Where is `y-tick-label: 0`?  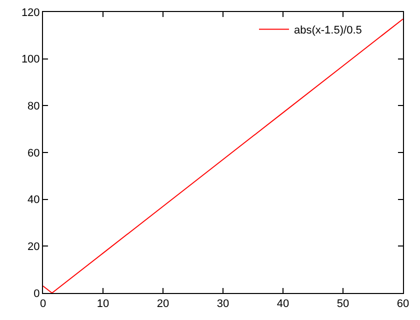
y-tick-label: 0 is located at coordinates (37, 294).